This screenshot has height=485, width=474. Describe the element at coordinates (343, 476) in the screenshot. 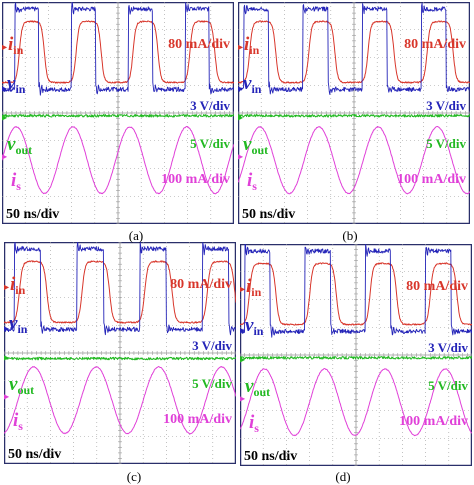

I see `caption-d: (d)` at that location.